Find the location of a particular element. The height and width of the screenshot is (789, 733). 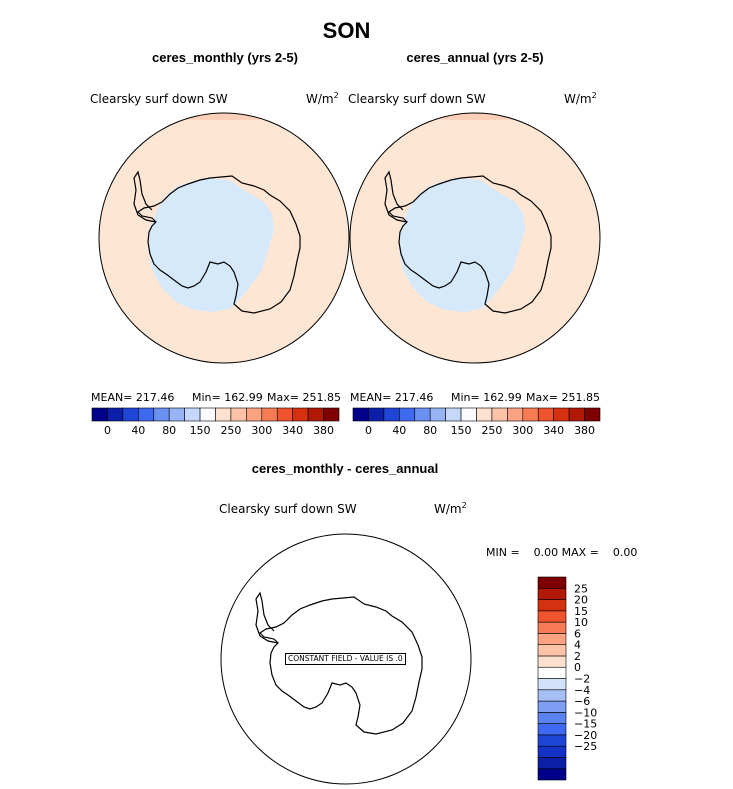

colorbar-diff-tick-label: −4 is located at coordinates (582, 690).